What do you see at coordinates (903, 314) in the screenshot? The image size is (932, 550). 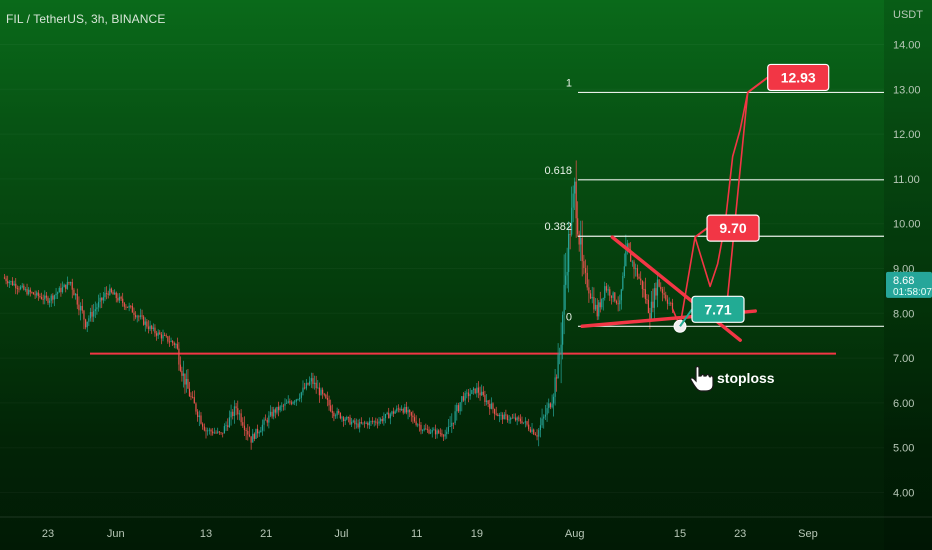 I see `y-tick-label: 8.00` at bounding box center [903, 314].